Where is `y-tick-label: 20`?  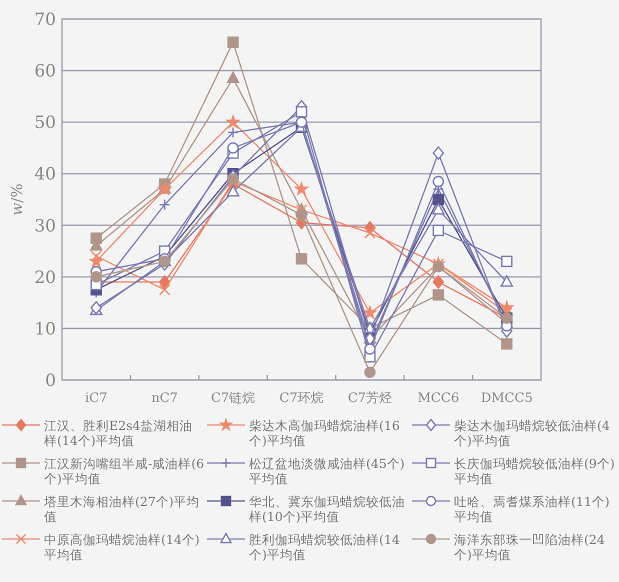
y-tick-label: 20 is located at coordinates (45, 278).